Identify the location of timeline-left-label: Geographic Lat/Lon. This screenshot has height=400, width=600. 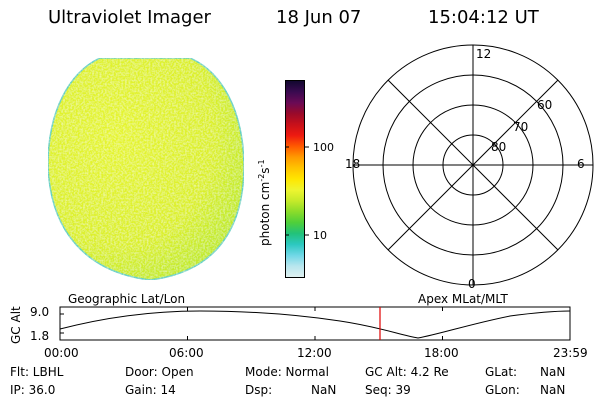
(127, 299).